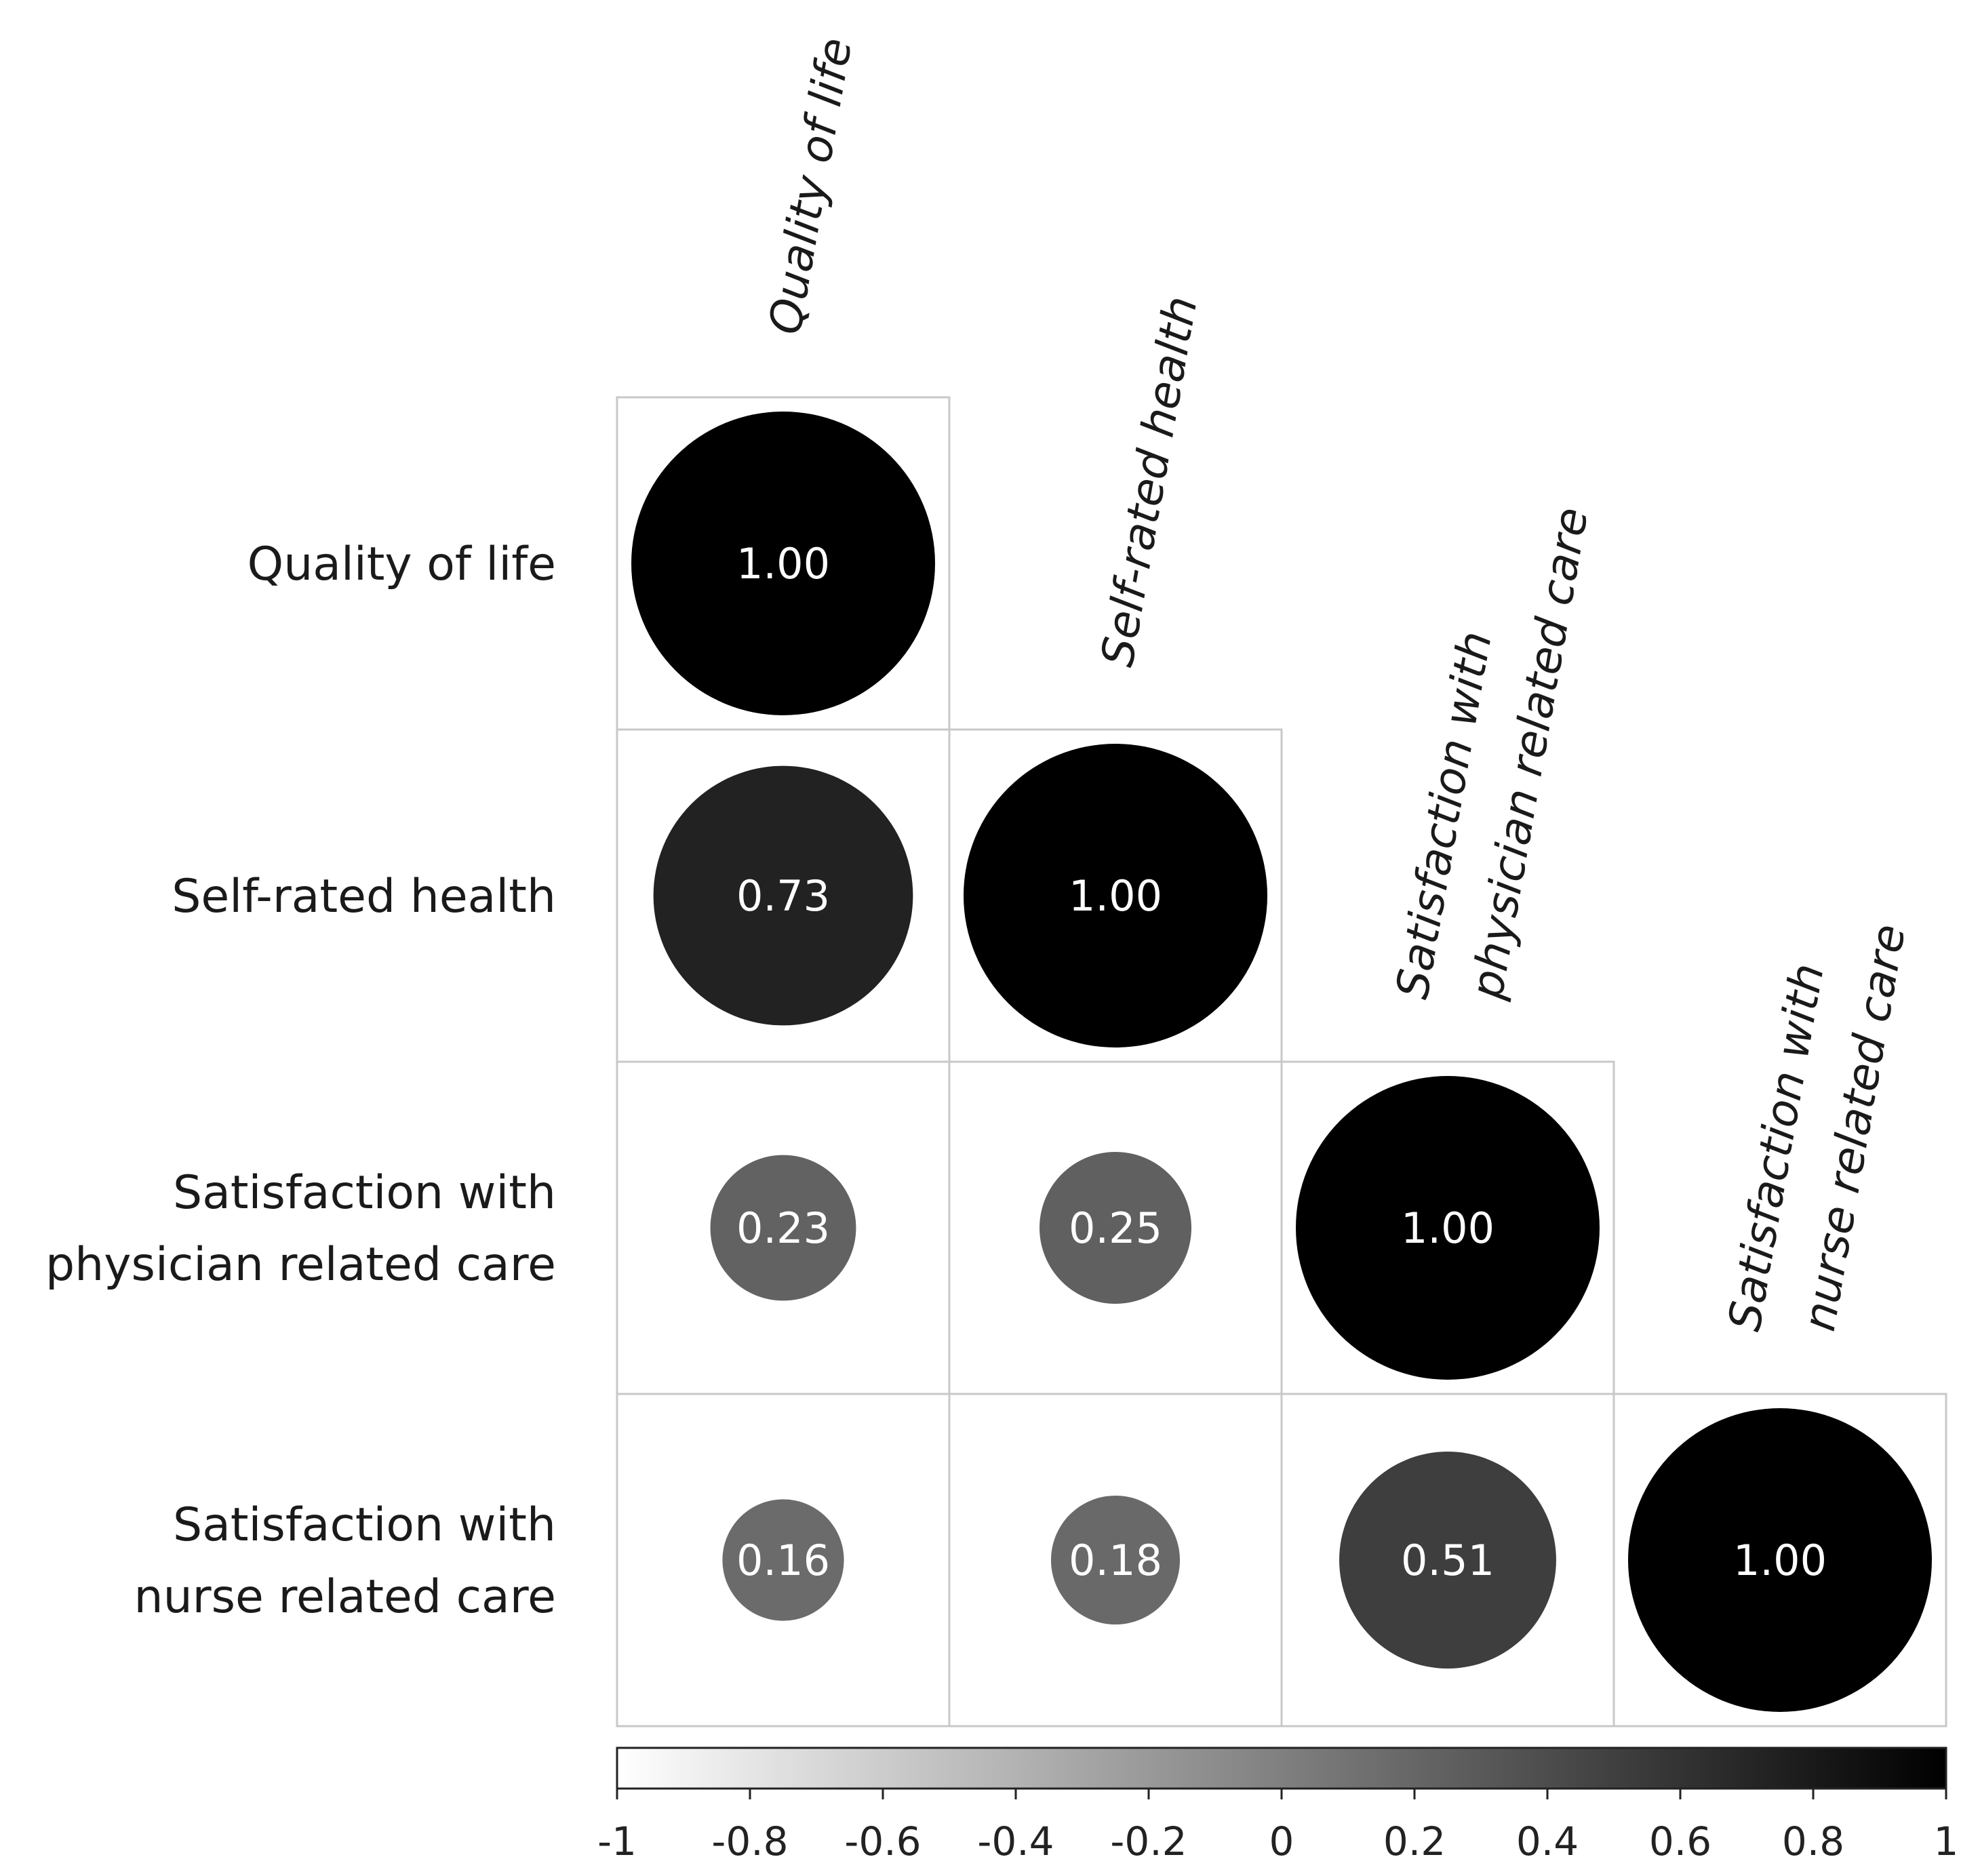 Image resolution: width=1980 pixels, height=1876 pixels. I want to click on row-label: physician related care, so click(300, 1265).